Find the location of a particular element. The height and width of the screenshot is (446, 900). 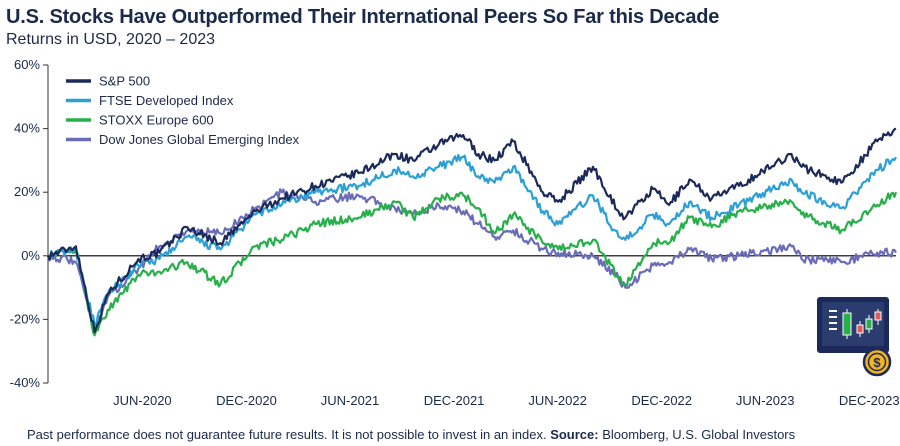

x-tick-label: DEC-2023 is located at coordinates (869, 400).